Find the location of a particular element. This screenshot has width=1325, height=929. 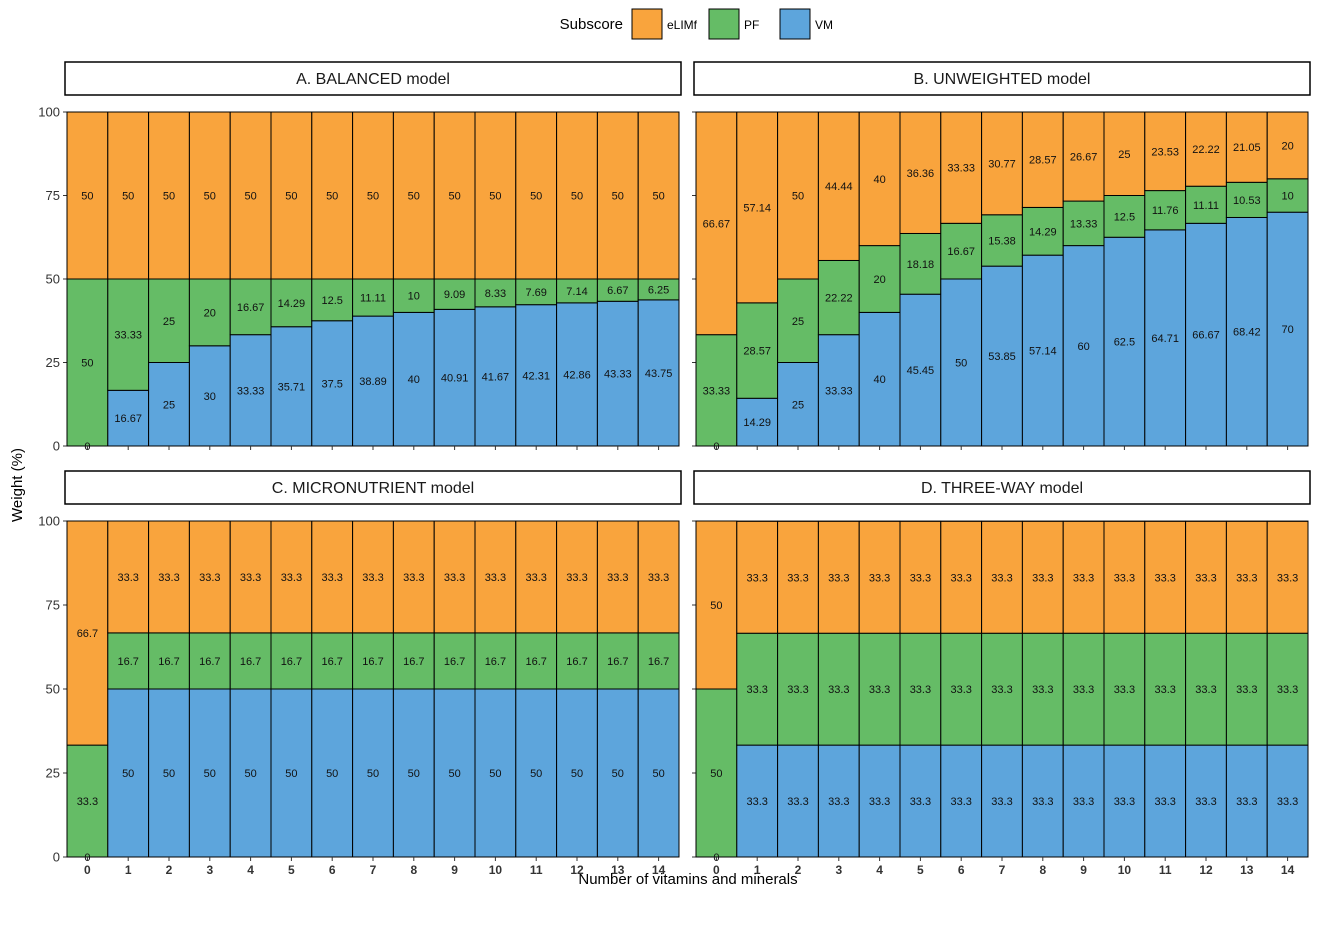

x-tick-label: 11 is located at coordinates (1165, 870).